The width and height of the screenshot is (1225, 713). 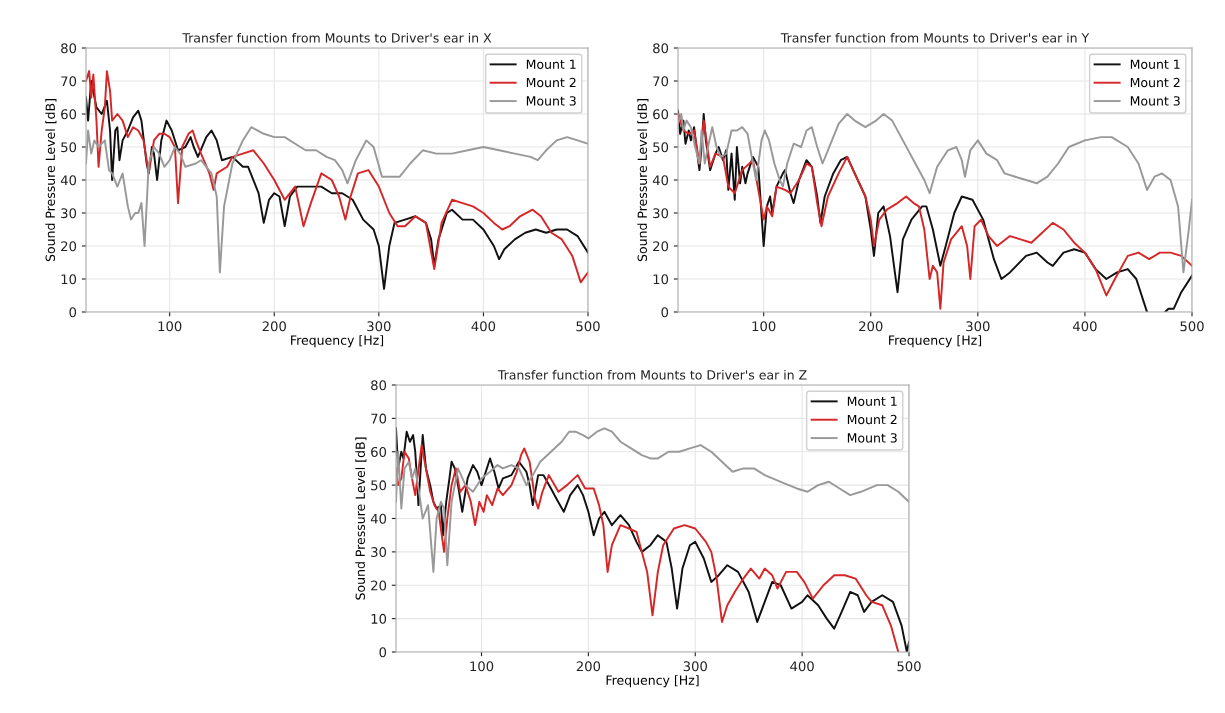 What do you see at coordinates (935, 37) in the screenshot?
I see `chart-title: Transfer function from Mounts to Driver's ear in Y` at bounding box center [935, 37].